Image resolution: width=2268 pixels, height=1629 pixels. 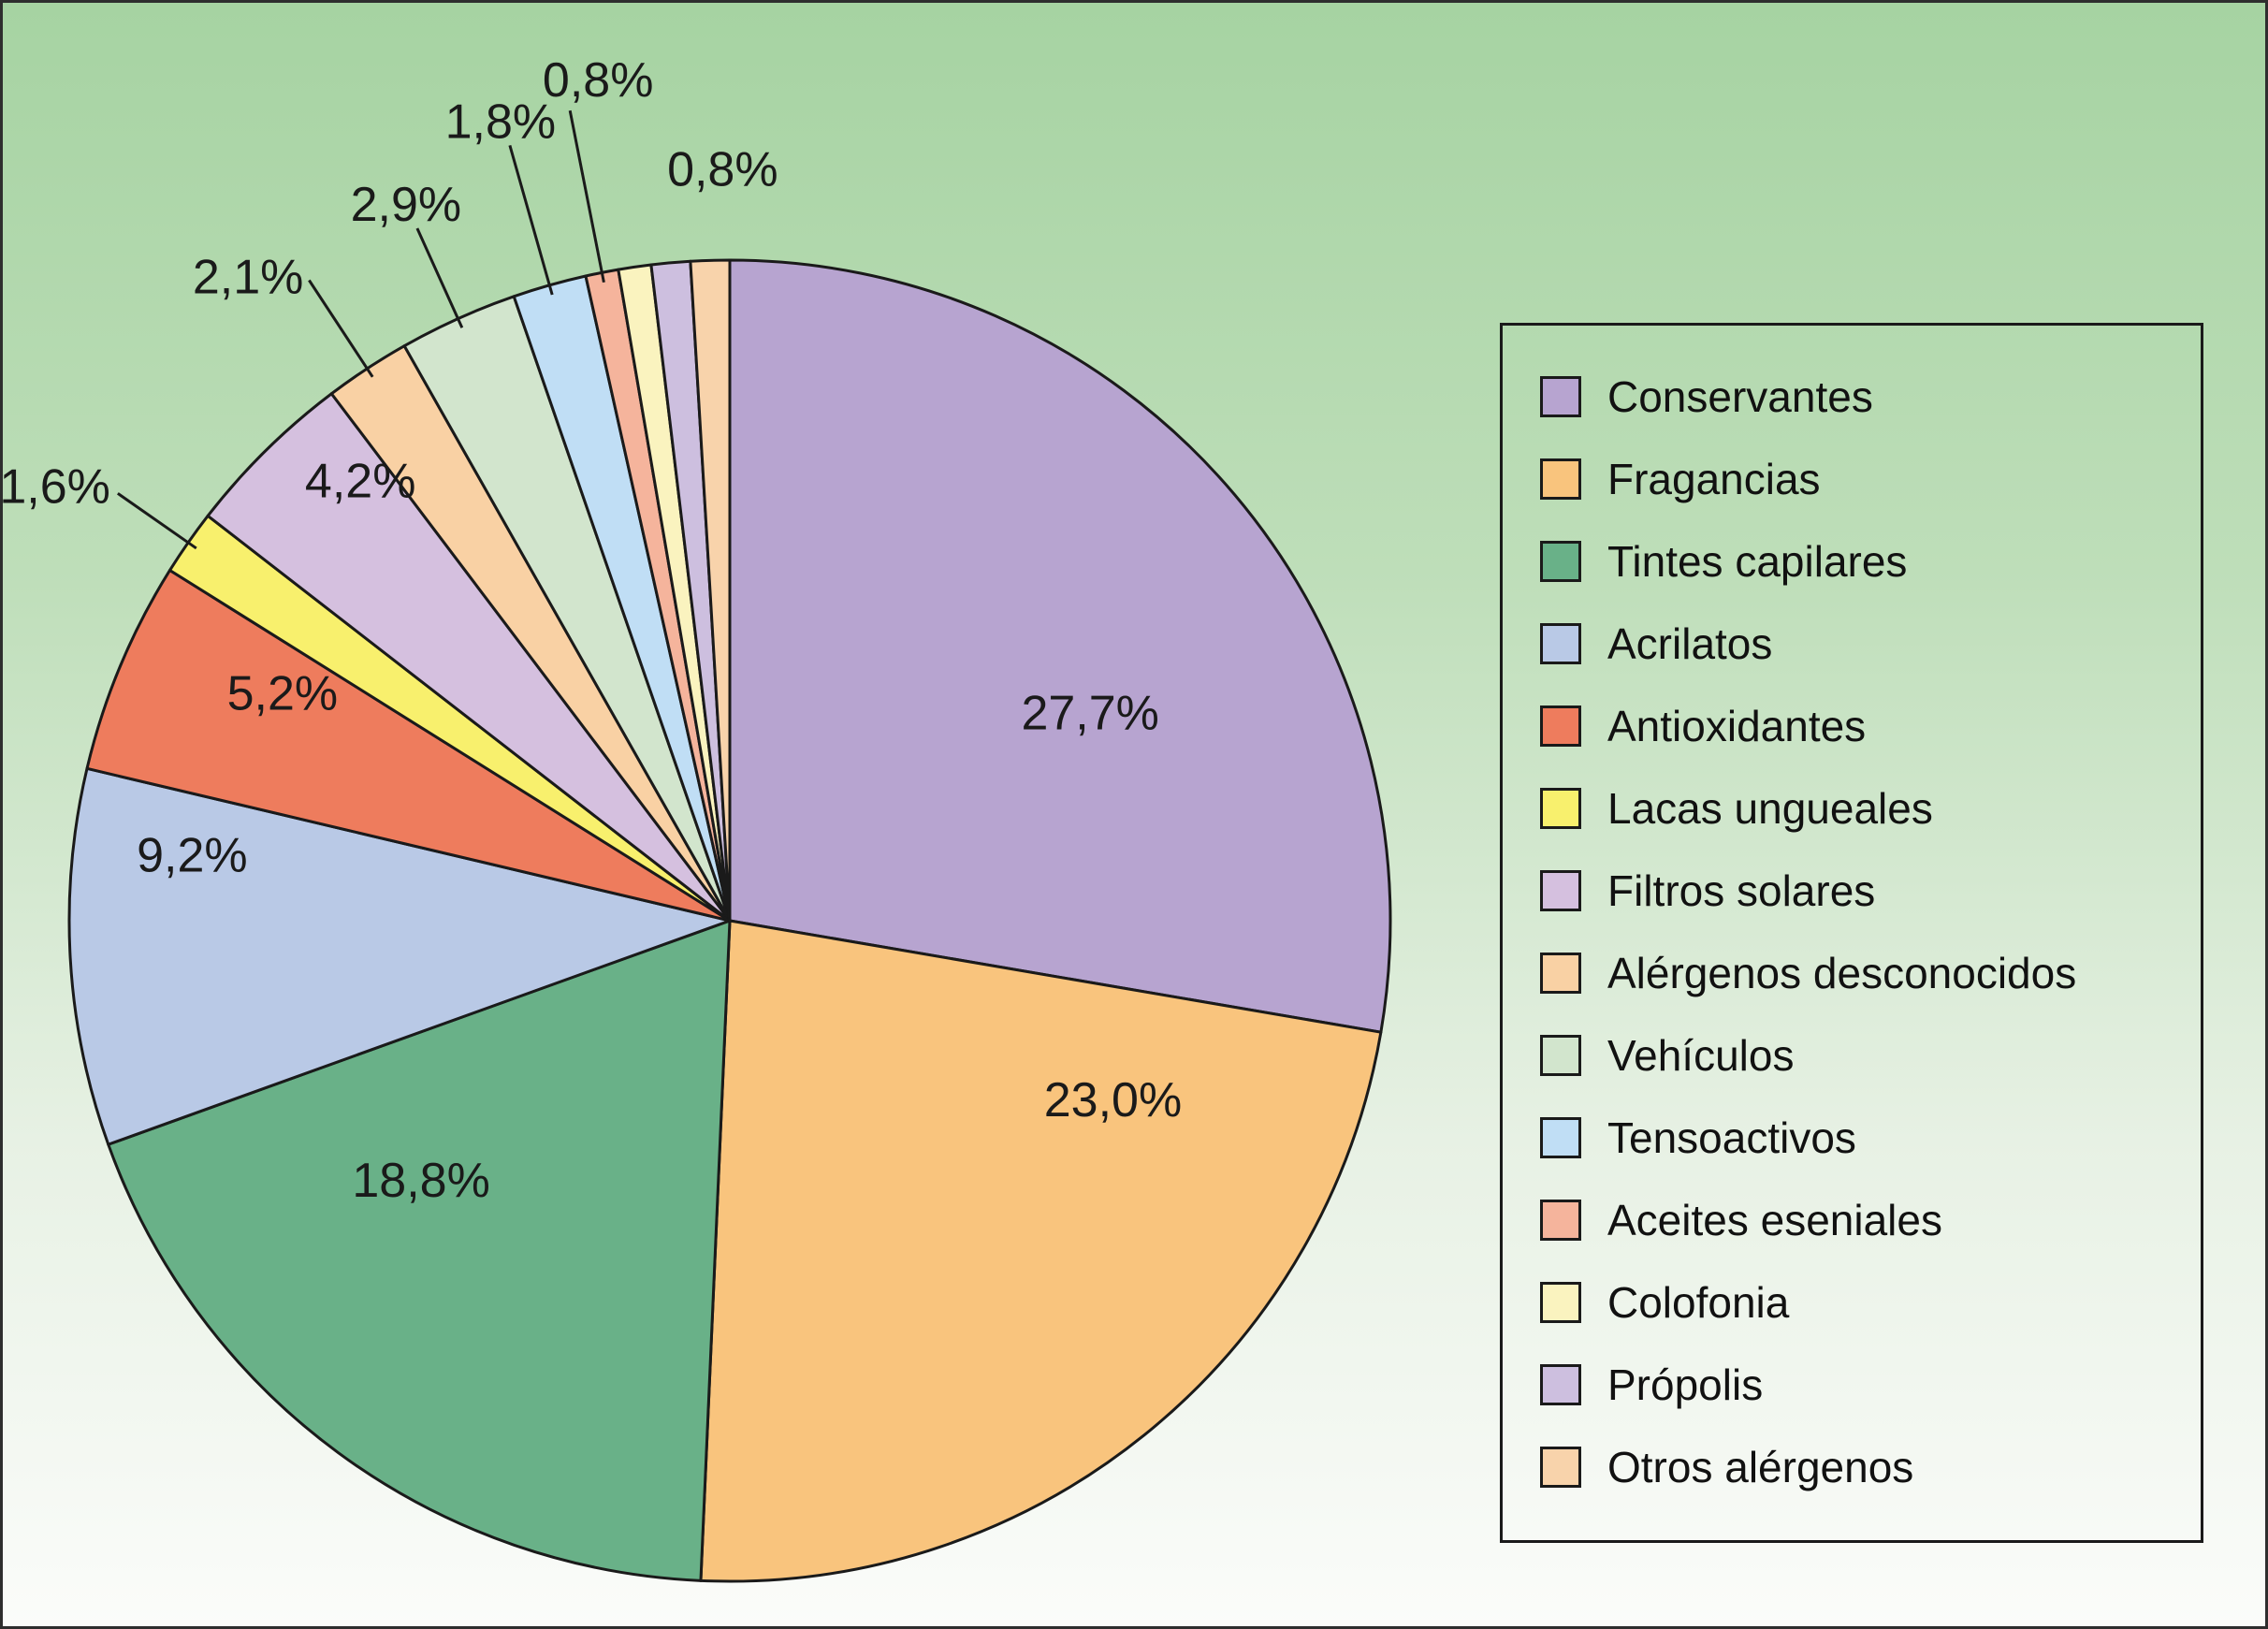 What do you see at coordinates (1842, 973) in the screenshot?
I see `legend-label-alergenos-desconocidos: Alérgenos desconocidos` at bounding box center [1842, 973].